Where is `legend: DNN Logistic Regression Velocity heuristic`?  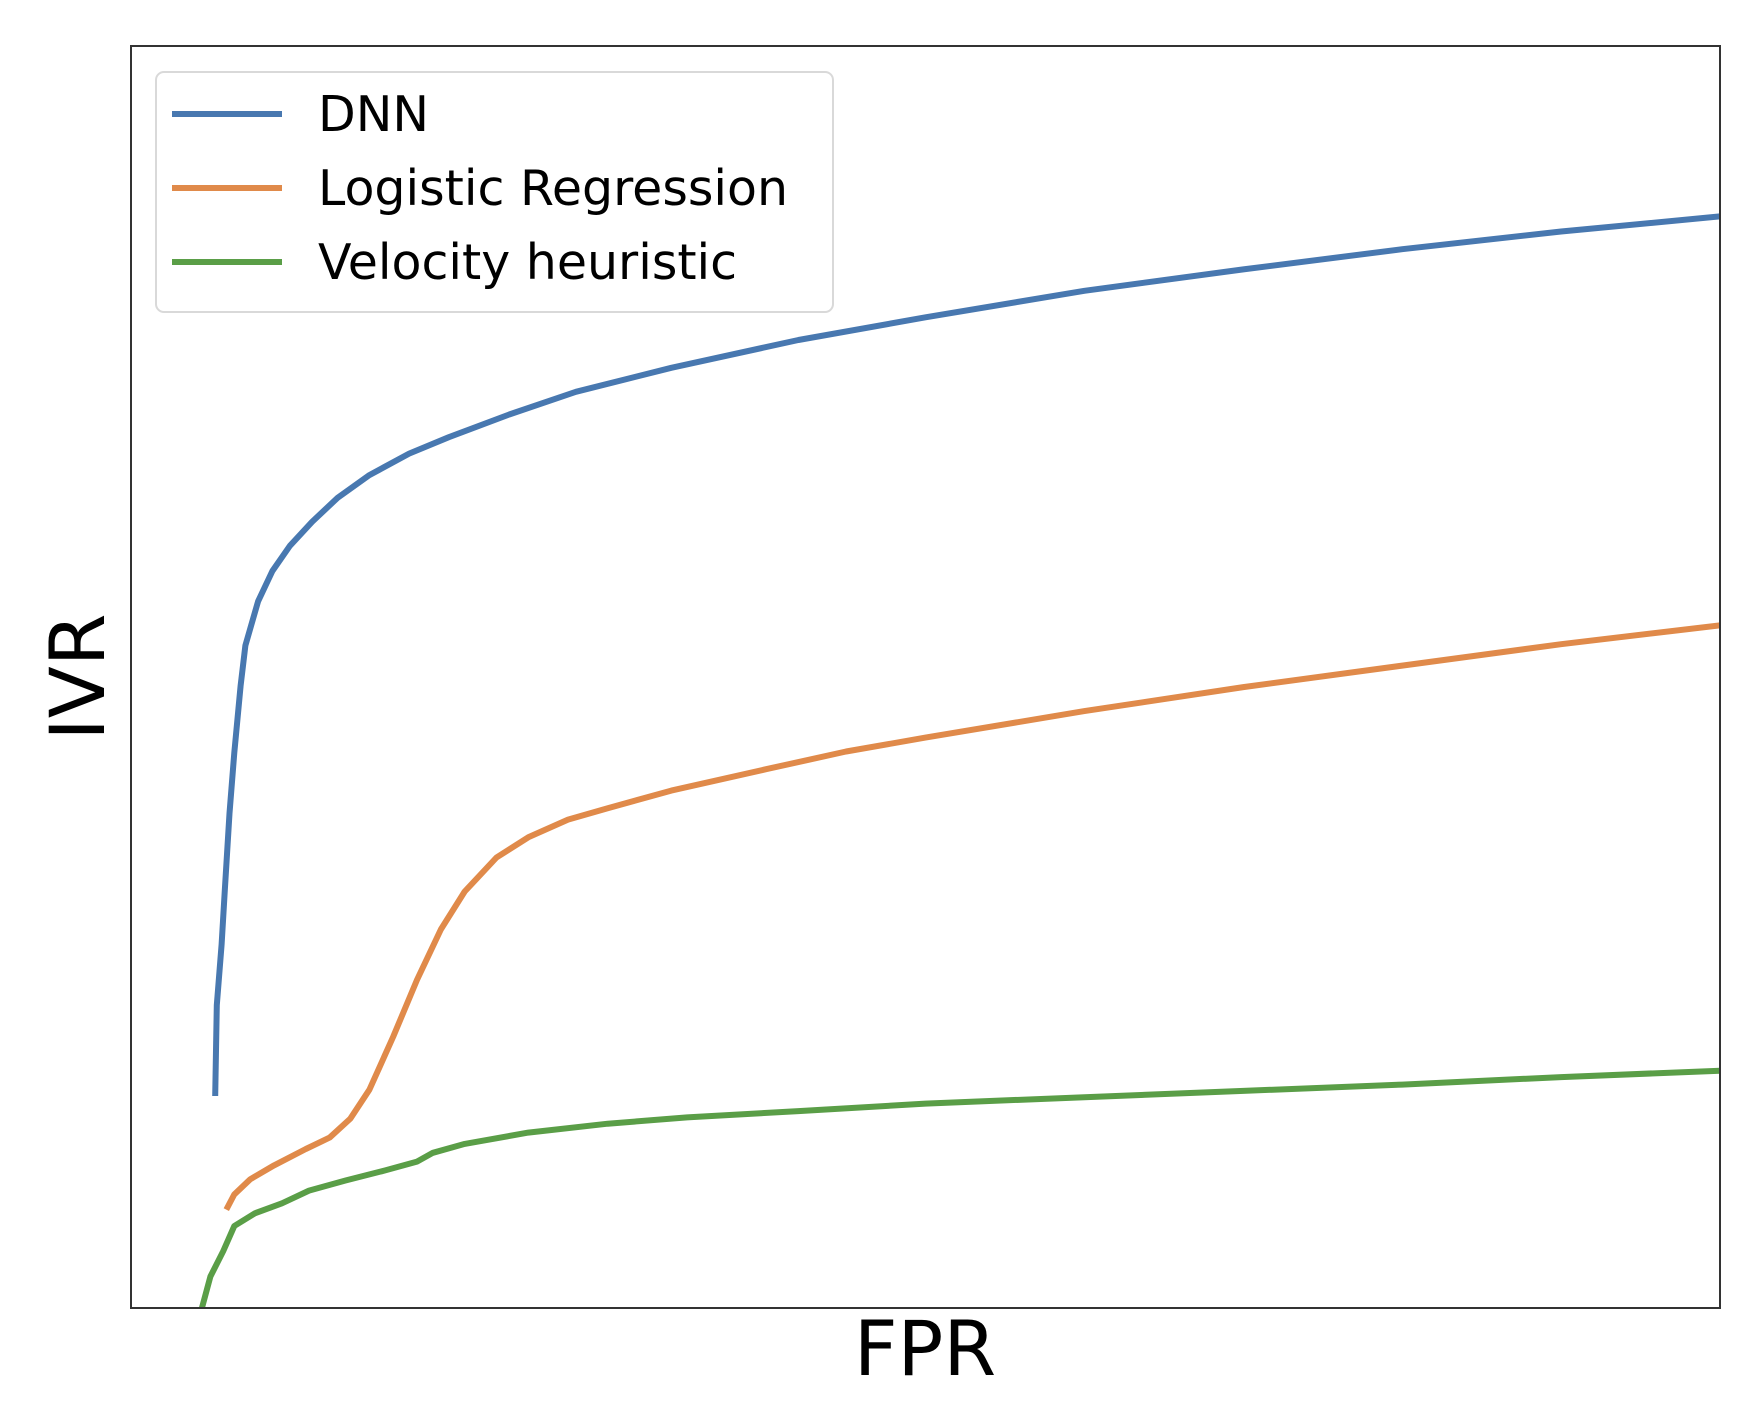
legend: DNN Logistic Regression Velocity heuristic is located at coordinates (494, 192).